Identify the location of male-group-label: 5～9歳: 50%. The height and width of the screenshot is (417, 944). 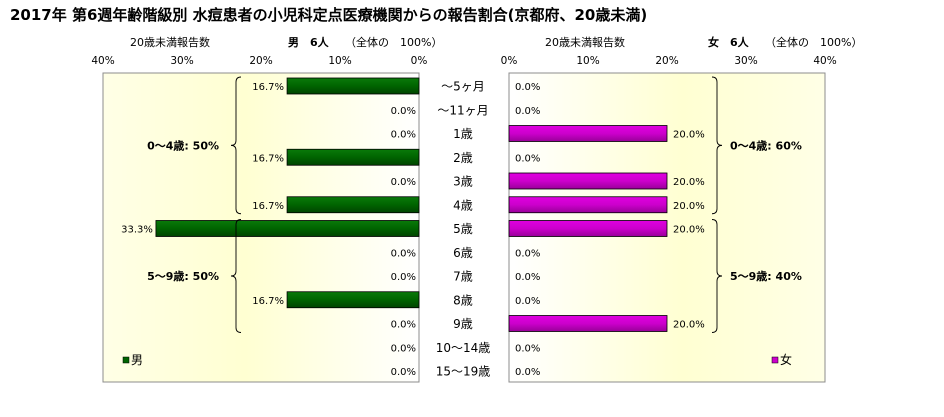
(183, 276).